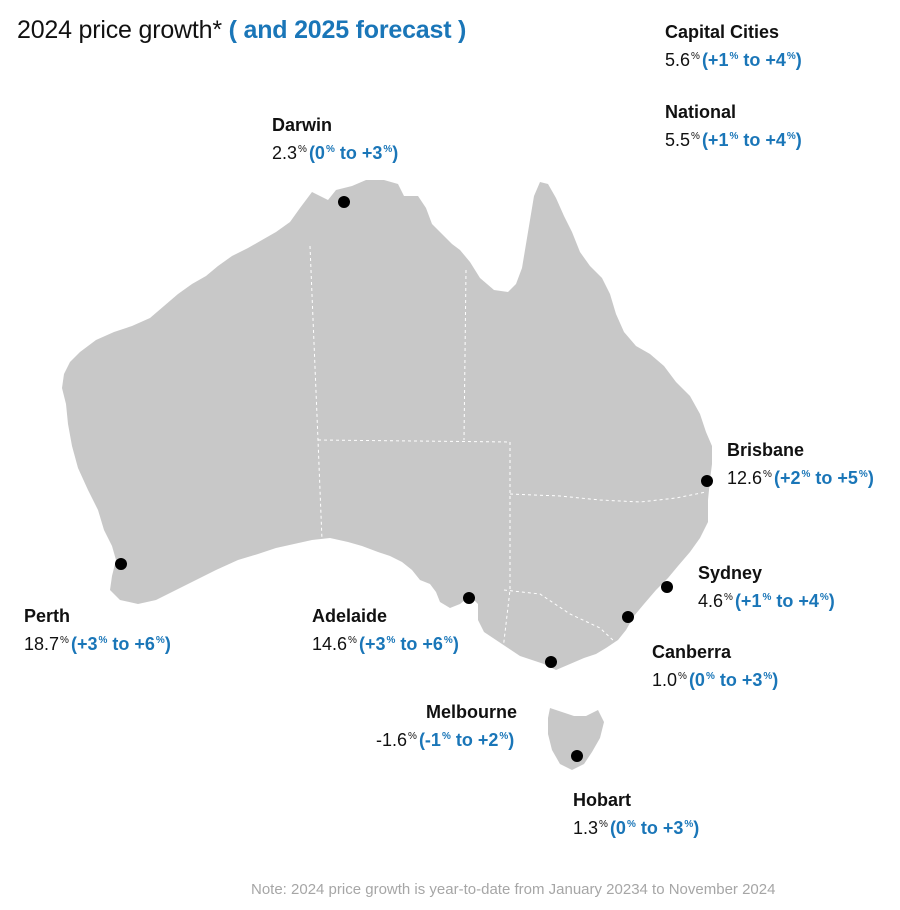  What do you see at coordinates (636, 814) in the screenshot?
I see `city-label-hobart: Hobart 1.3% (0% to +3%)` at bounding box center [636, 814].